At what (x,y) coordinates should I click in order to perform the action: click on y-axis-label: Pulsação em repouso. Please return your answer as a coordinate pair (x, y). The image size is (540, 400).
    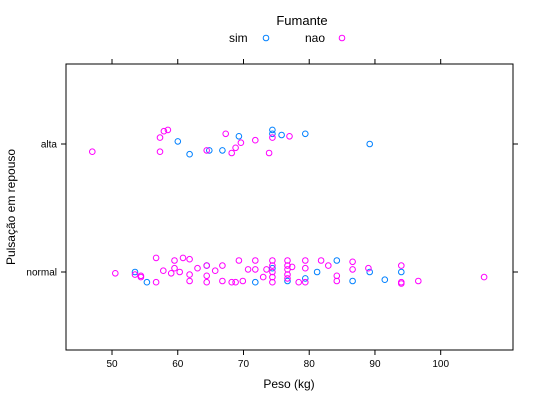
    Looking at the image, I should click on (11, 207).